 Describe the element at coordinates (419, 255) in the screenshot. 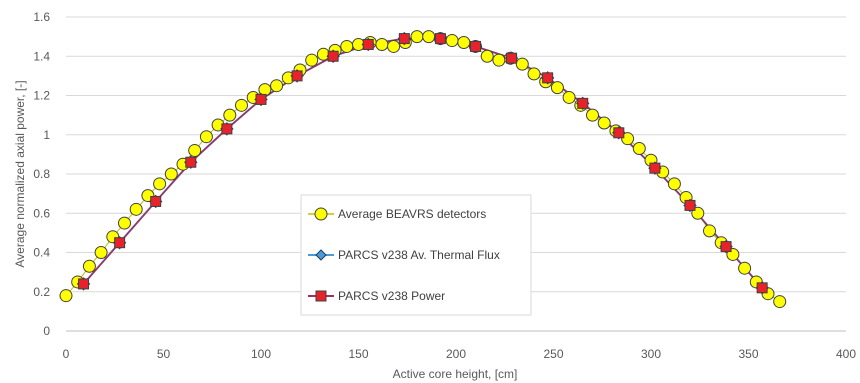

I see `legend-label-thermal-flux: PARCS v238 Av. Thermal Flux` at that location.